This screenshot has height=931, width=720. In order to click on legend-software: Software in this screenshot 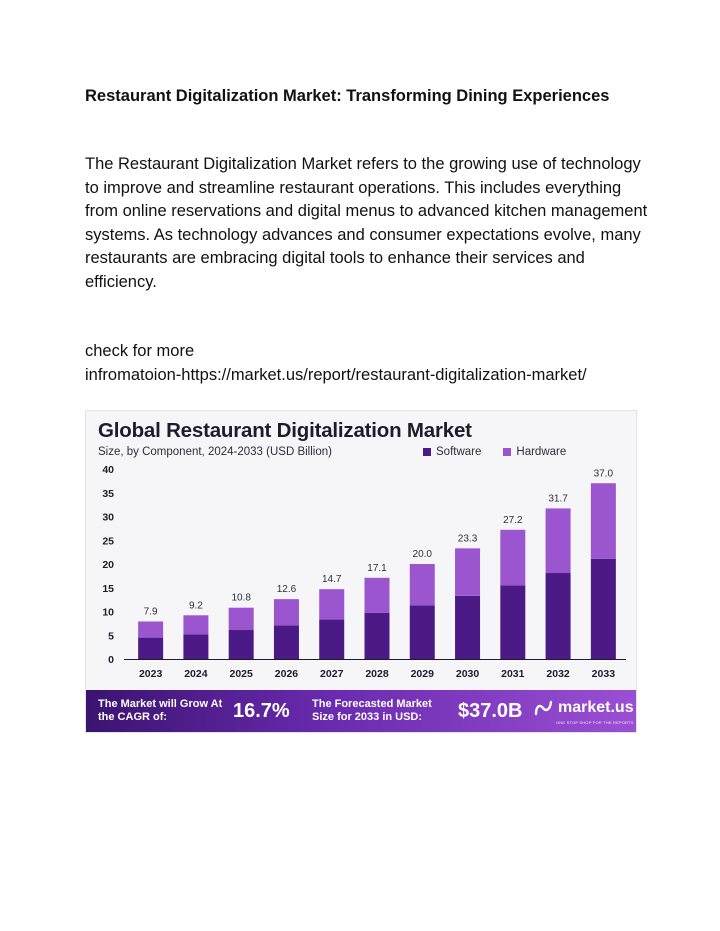, I will do `click(452, 452)`.